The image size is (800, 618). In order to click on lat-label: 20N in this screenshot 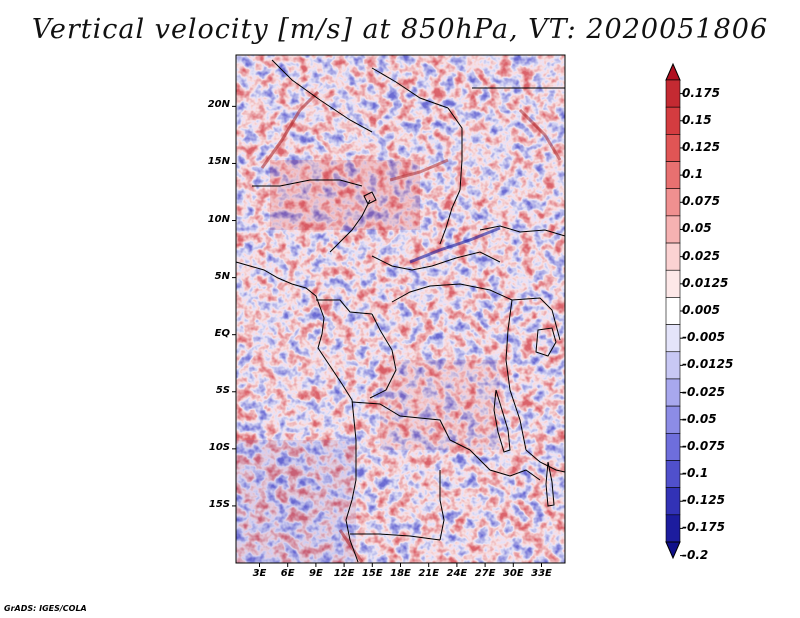, I will do `click(218, 105)`.